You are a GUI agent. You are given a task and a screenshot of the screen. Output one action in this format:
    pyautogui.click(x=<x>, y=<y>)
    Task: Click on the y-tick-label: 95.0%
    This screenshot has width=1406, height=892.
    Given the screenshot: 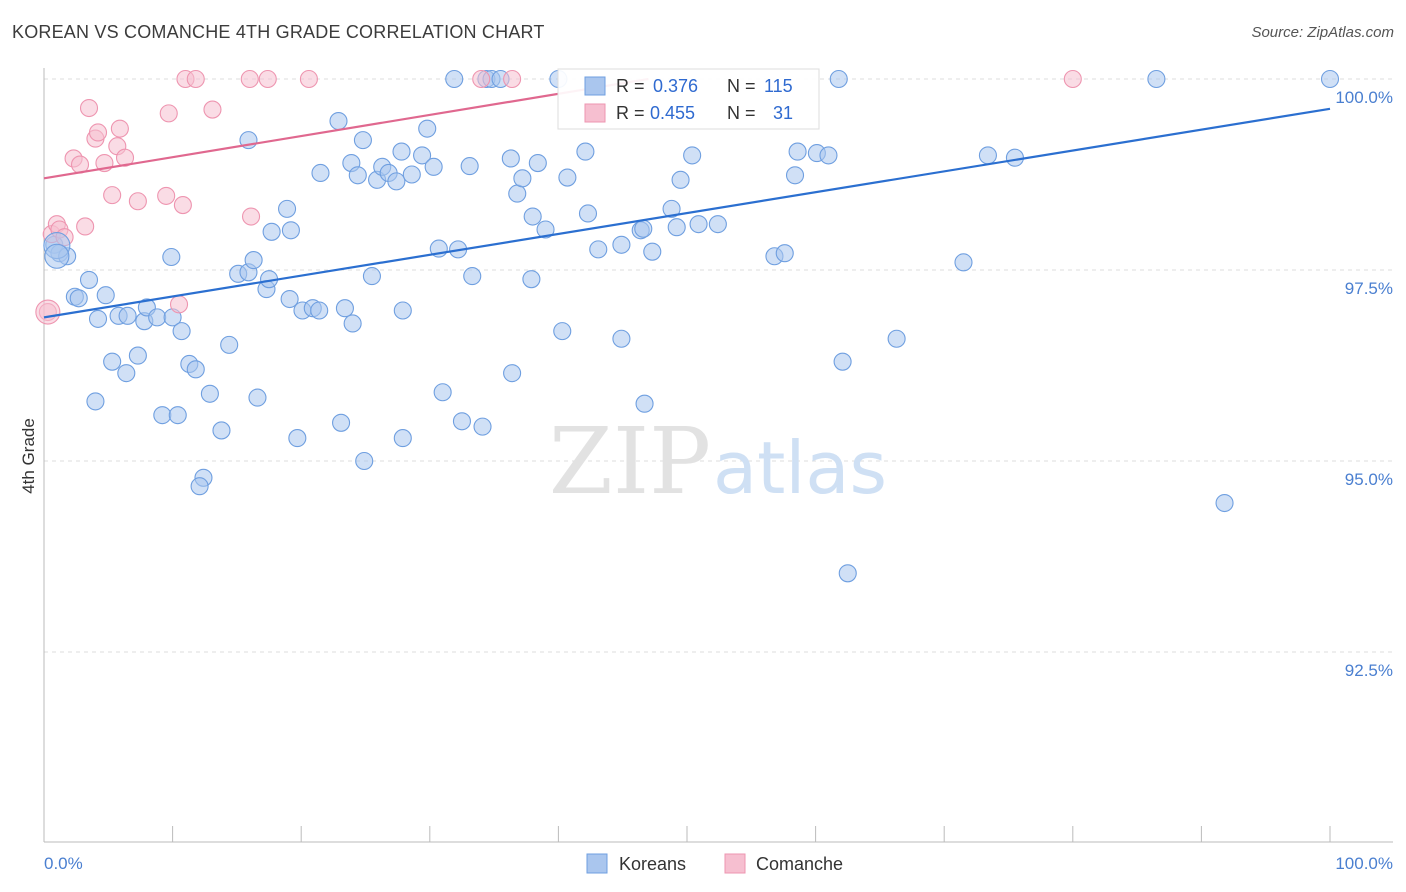 What is the action you would take?
    pyautogui.click(x=1369, y=479)
    